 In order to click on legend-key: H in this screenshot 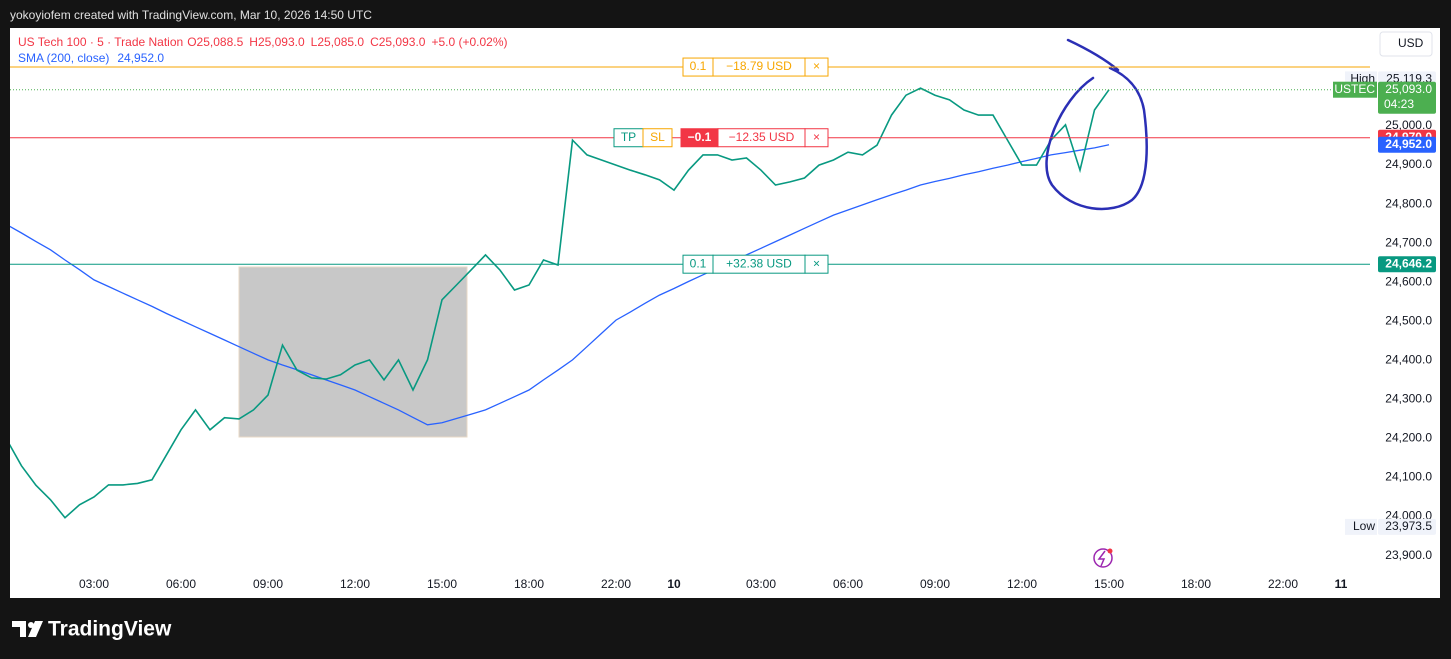, I will do `click(253, 42)`.